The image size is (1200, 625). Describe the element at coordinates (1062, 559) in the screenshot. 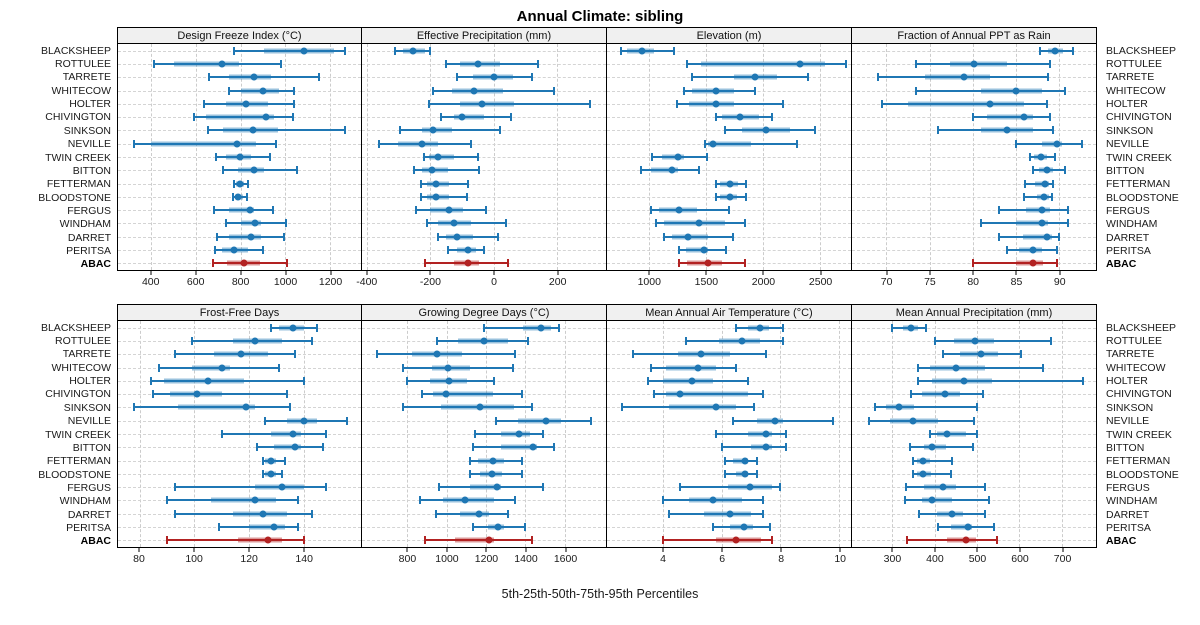

I see `axis-tick-label: 700` at that location.